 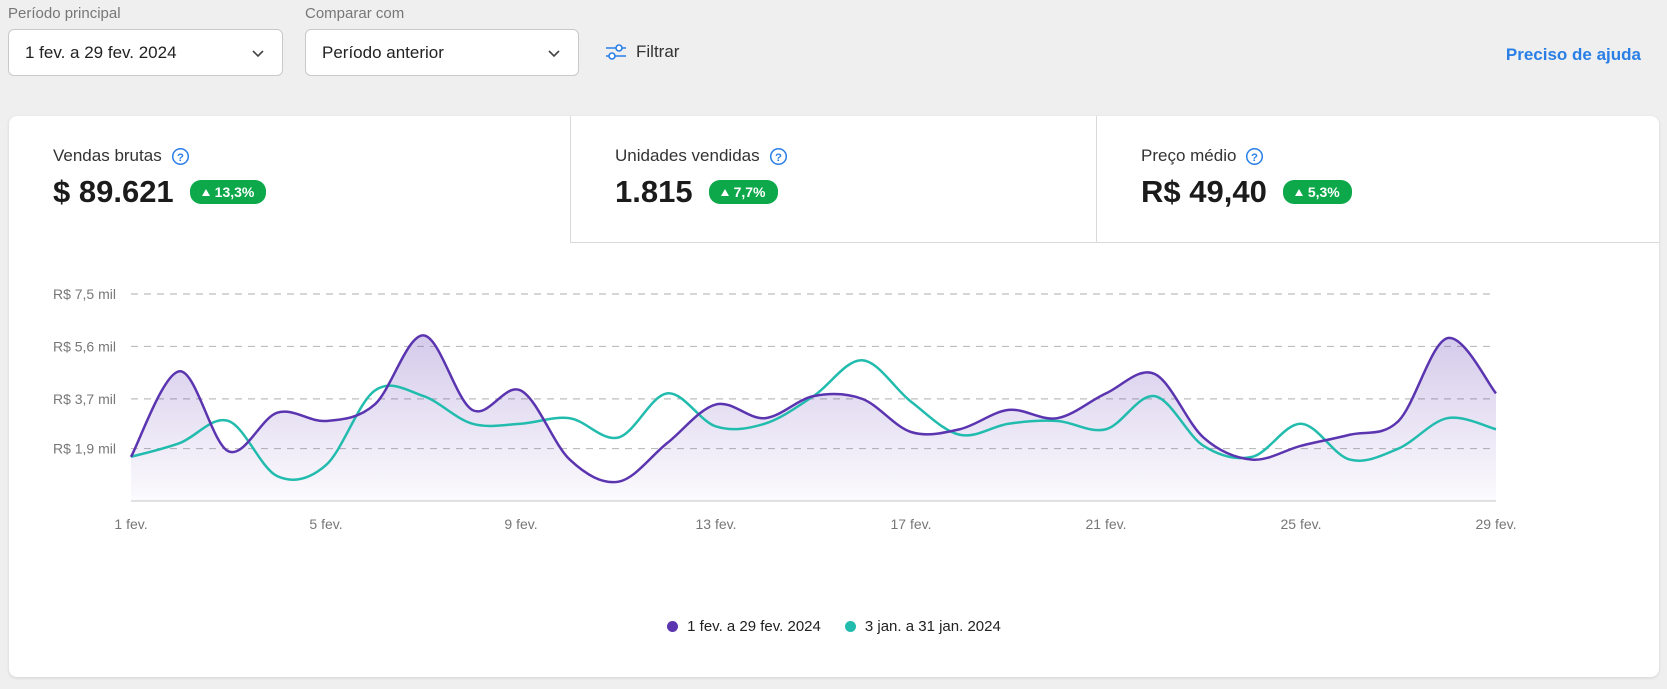 I want to click on change-badge: 13,3%, so click(x=228, y=192).